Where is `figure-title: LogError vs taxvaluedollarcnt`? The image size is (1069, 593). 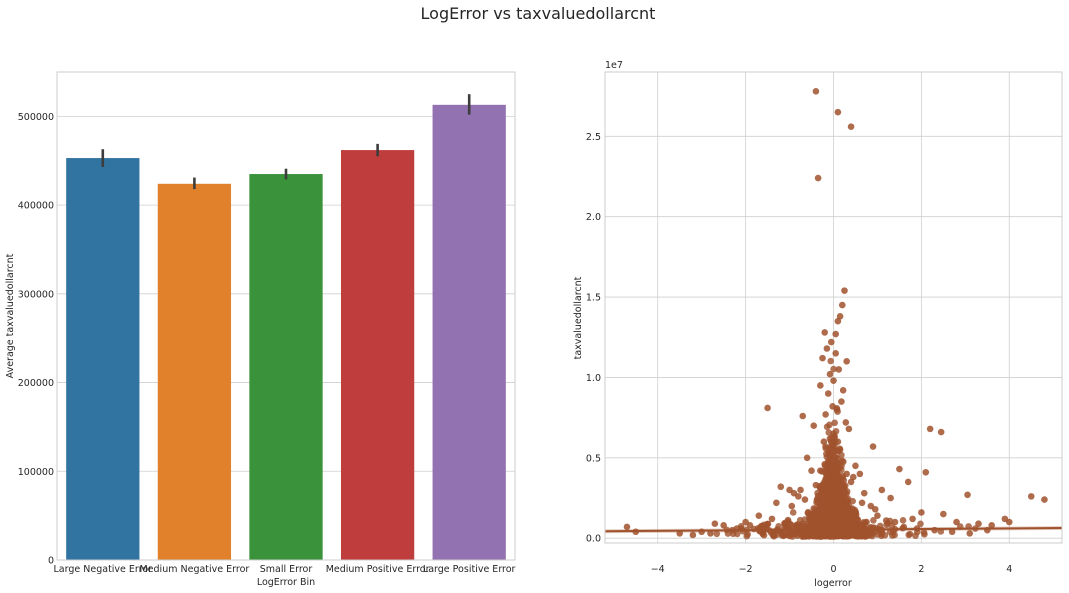
figure-title: LogError vs taxvaluedollarcnt is located at coordinates (538, 13).